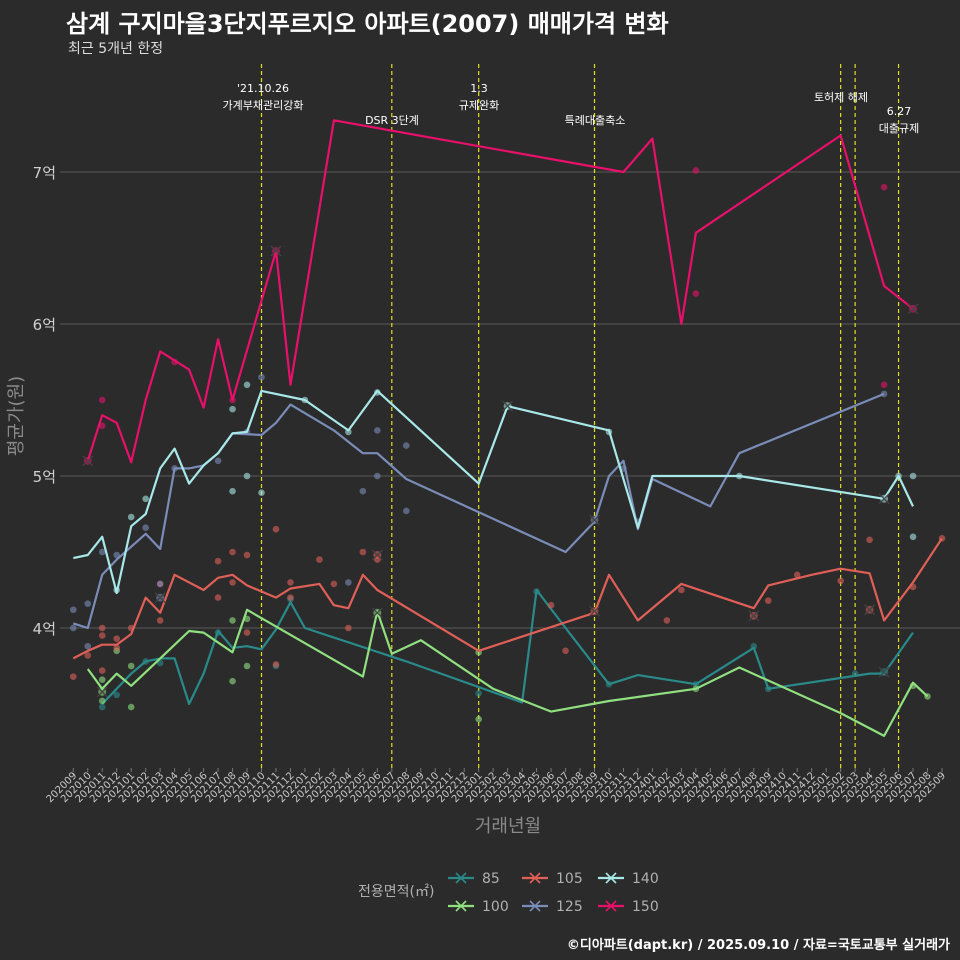  I want to click on event-label: 규제완화, so click(479, 105).